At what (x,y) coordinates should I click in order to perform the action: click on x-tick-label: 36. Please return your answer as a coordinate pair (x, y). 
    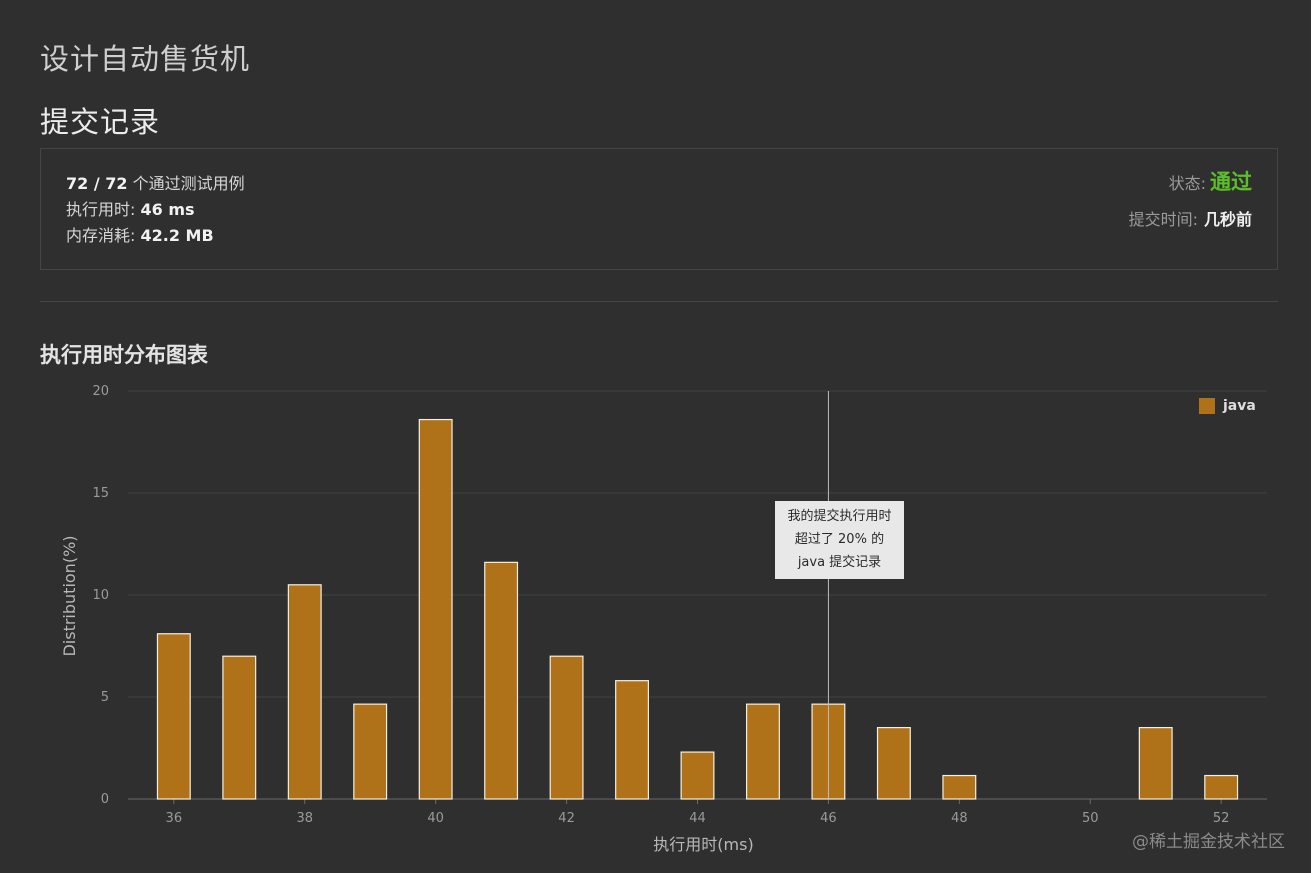
    Looking at the image, I should click on (174, 818).